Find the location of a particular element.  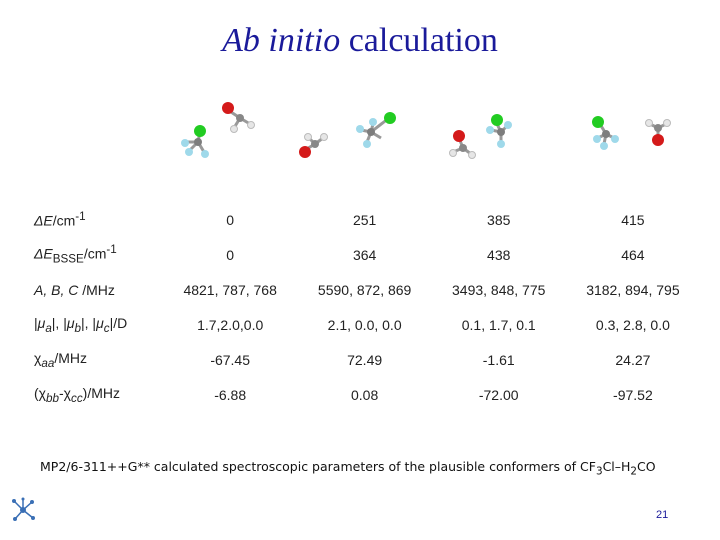

table-cell: 364 is located at coordinates (364, 254).